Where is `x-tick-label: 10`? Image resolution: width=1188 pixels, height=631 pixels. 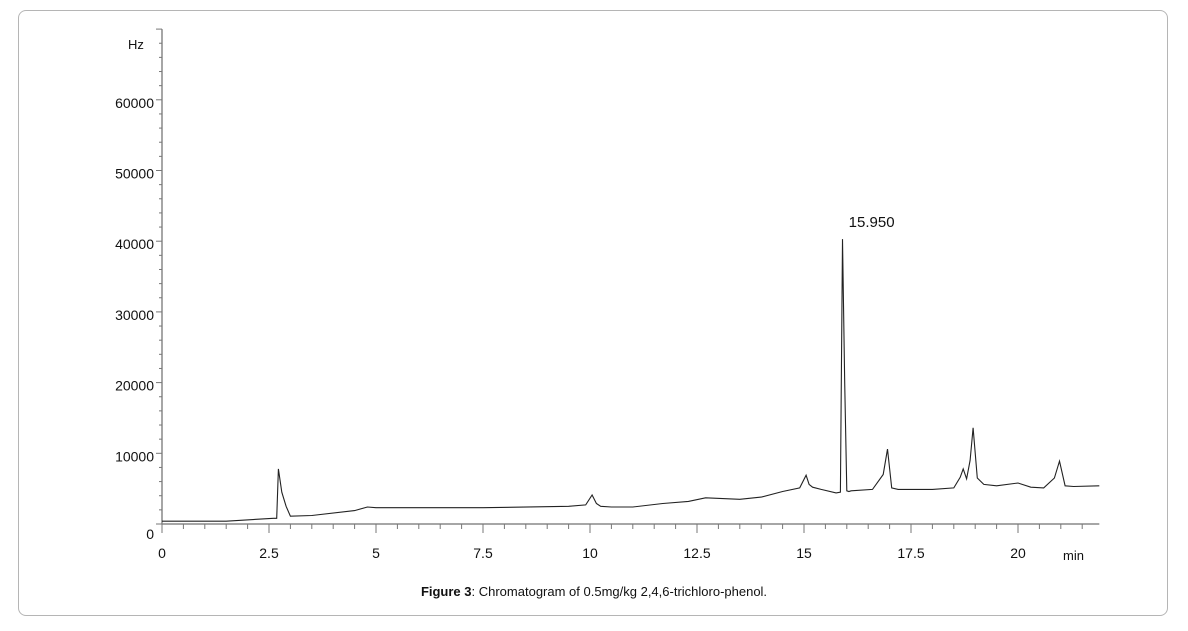 x-tick-label: 10 is located at coordinates (590, 553).